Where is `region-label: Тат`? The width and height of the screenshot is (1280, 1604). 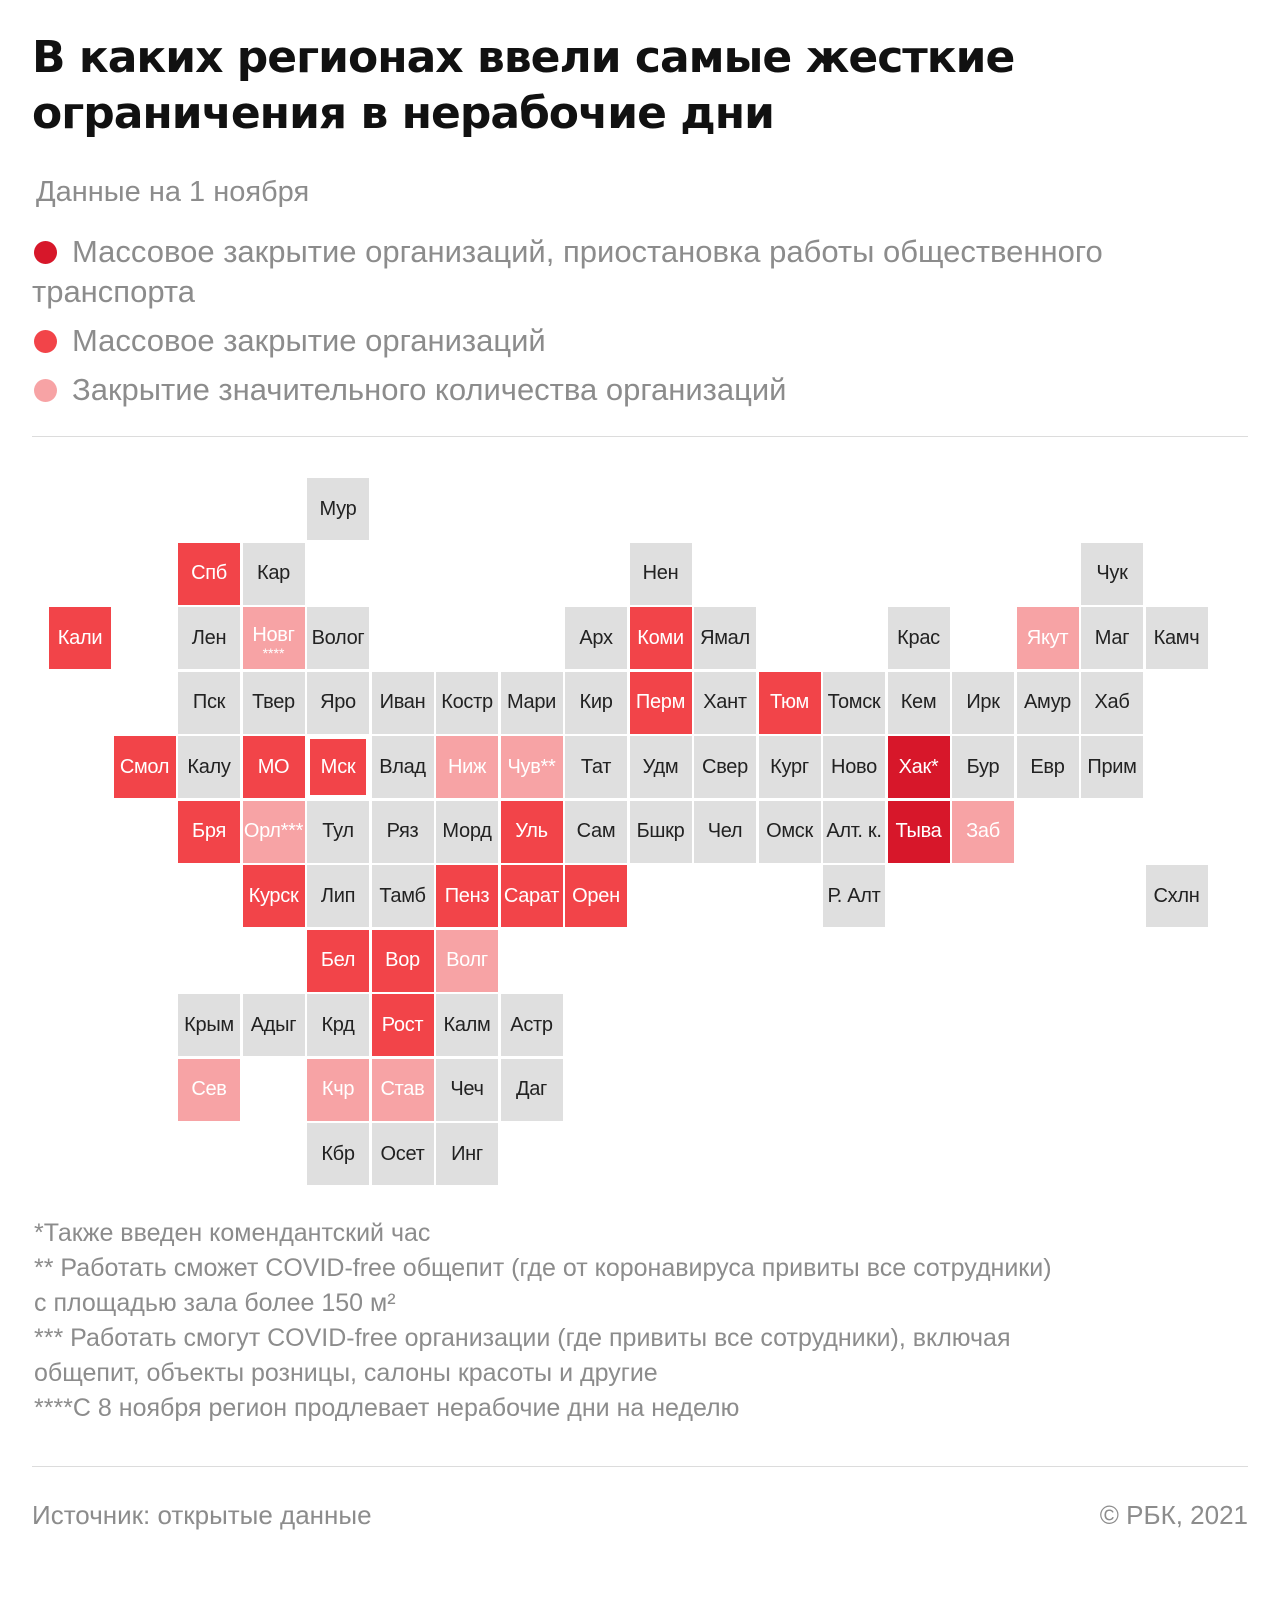 region-label: Тат is located at coordinates (596, 766).